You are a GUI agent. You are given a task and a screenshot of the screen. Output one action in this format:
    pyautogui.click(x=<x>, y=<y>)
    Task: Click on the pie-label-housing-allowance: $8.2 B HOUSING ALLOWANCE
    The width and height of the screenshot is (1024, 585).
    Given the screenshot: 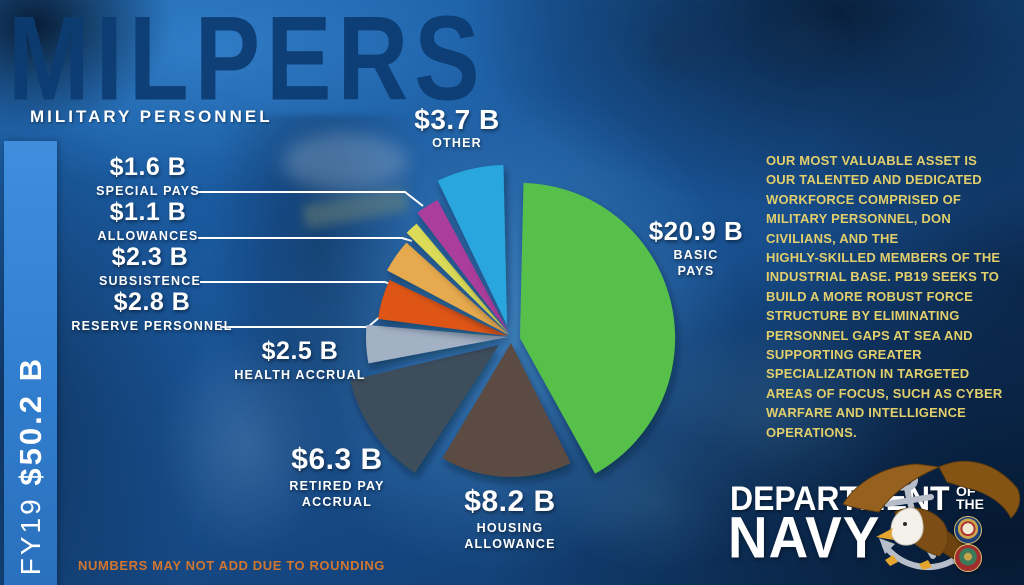 What is the action you would take?
    pyautogui.click(x=510, y=519)
    